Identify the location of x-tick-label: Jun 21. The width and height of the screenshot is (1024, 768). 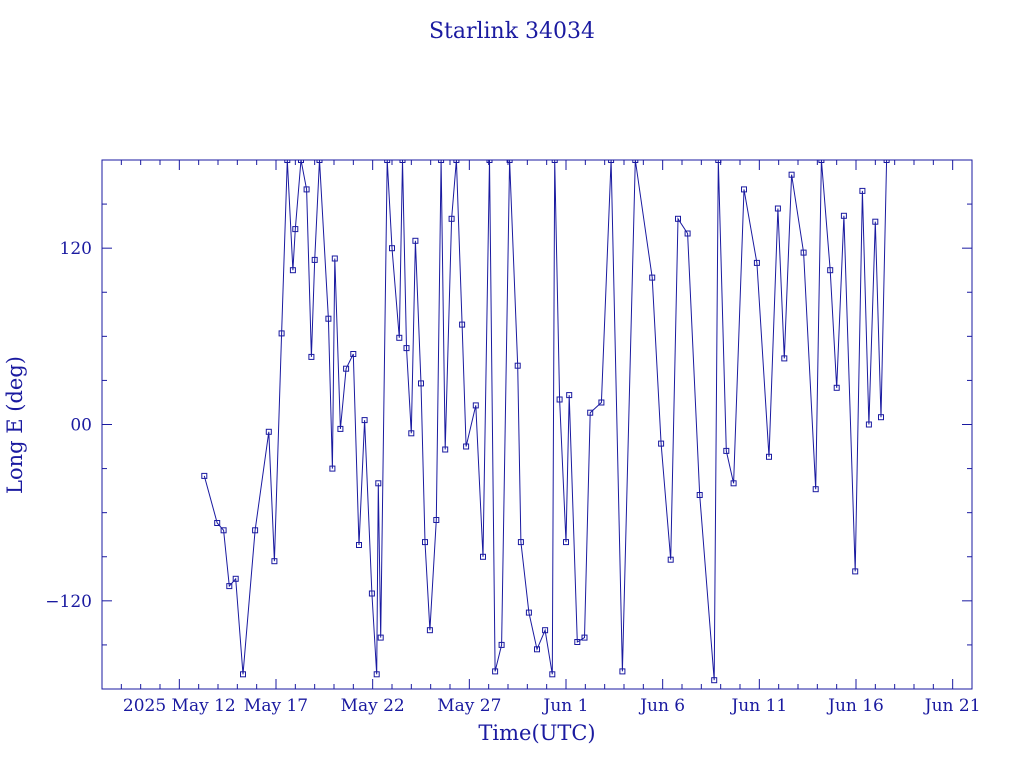
(952, 706).